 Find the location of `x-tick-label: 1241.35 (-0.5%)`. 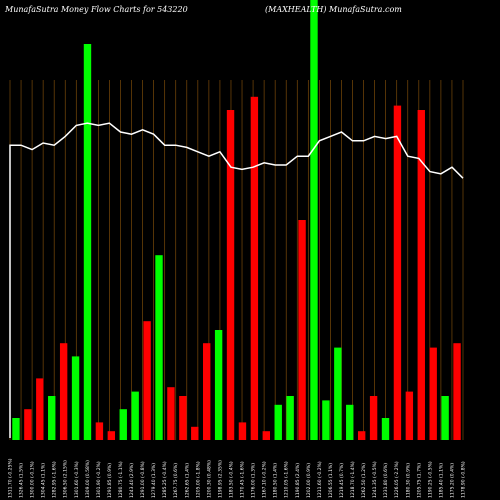

x-tick-label: 1241.35 (-0.5%) is located at coordinates (375, 479).